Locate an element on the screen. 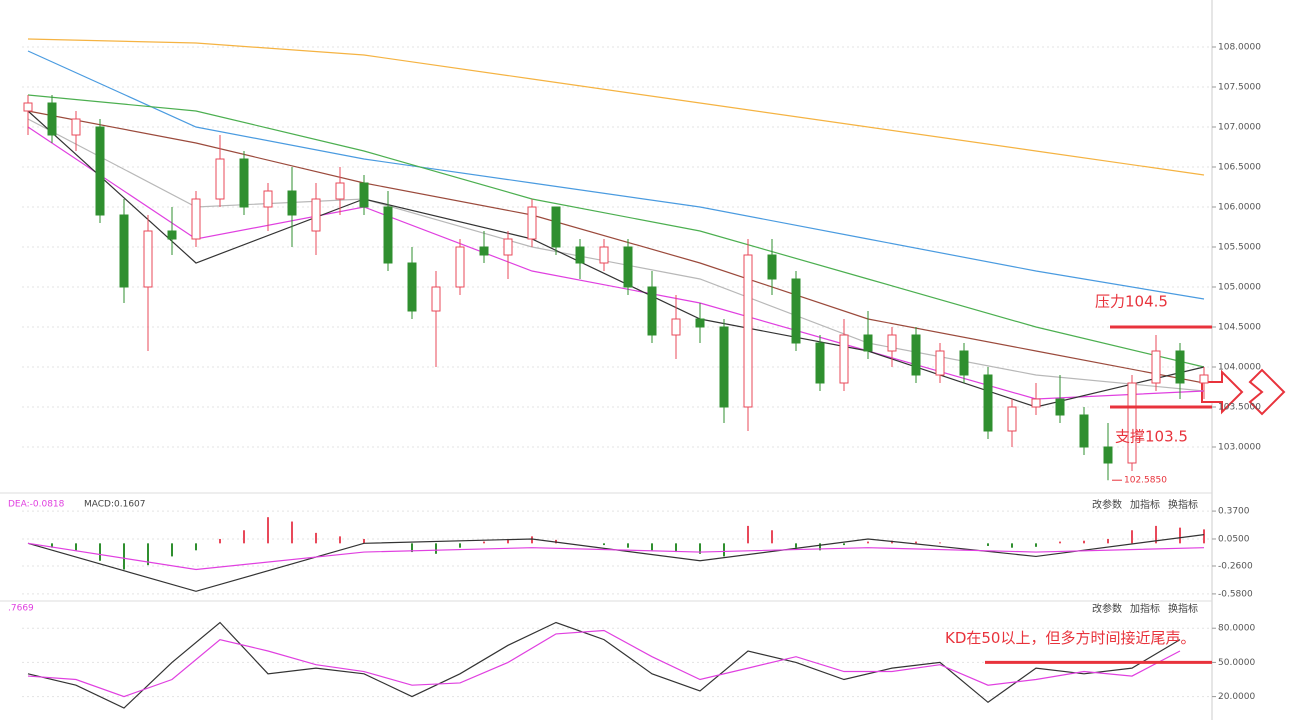  y-tick-label: 50.0000 is located at coordinates (1236, 663).